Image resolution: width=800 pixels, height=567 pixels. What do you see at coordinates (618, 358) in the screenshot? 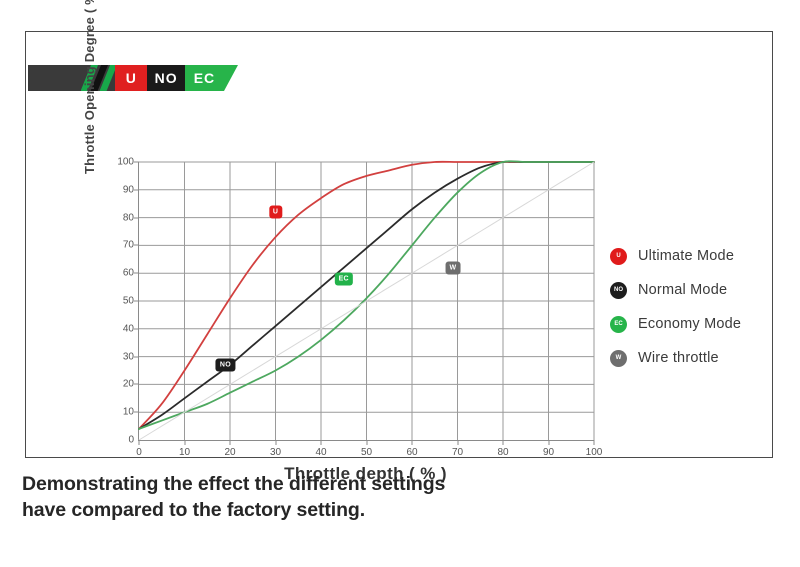
I see `legend-marker-wire-icon: W` at bounding box center [618, 358].